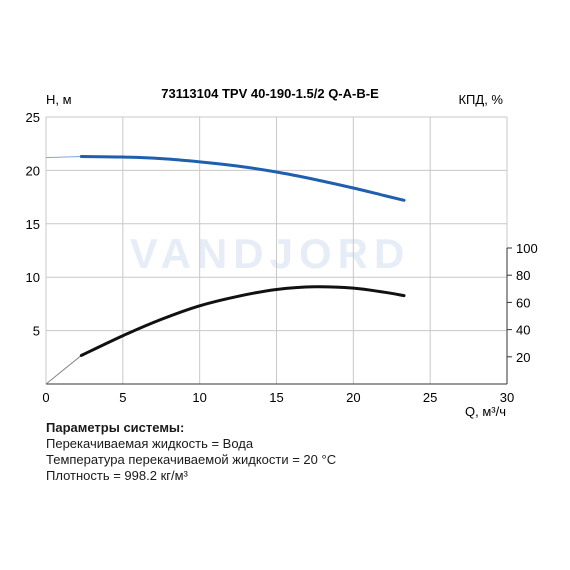  Describe the element at coordinates (36, 331) in the screenshot. I see `y-left-tick-label: 5` at that location.